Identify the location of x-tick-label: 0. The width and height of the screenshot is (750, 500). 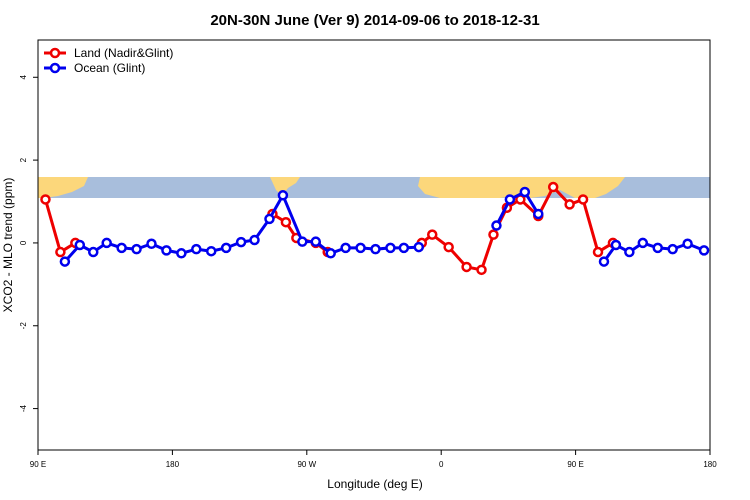
(441, 464).